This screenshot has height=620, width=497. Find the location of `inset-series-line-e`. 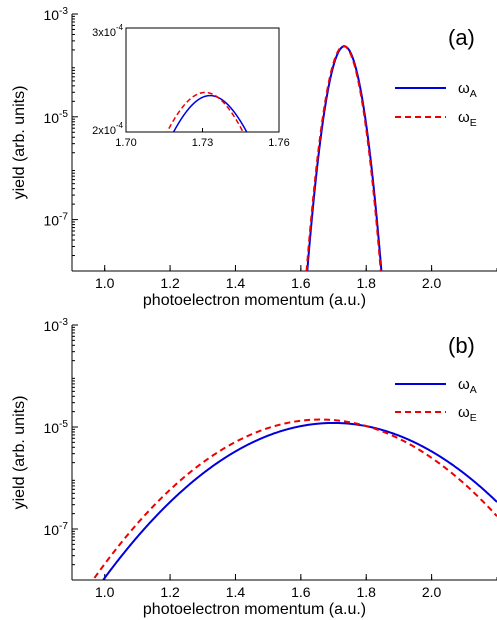

inset-series-line-e is located at coordinates (205, 111).